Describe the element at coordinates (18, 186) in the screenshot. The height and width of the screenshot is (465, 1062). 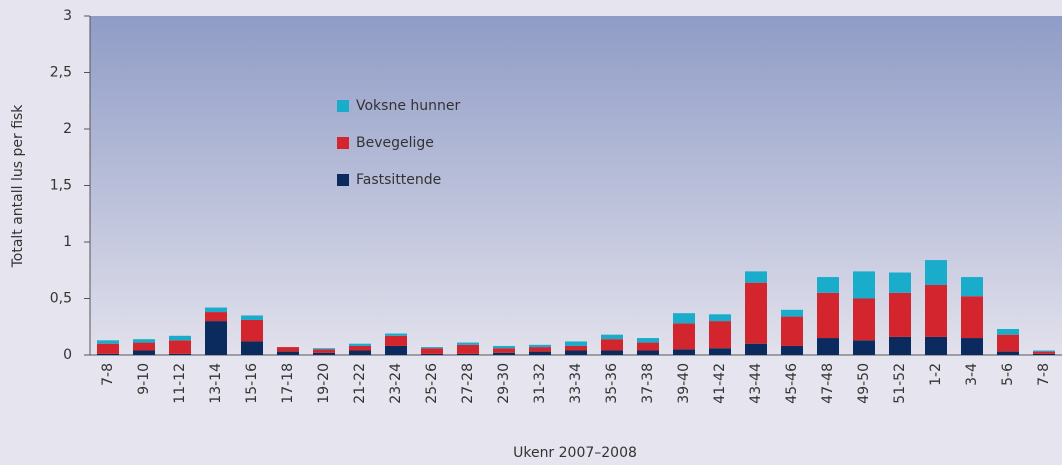
I see `y-axis-title: Totalt antall lus per fisk` at that location.